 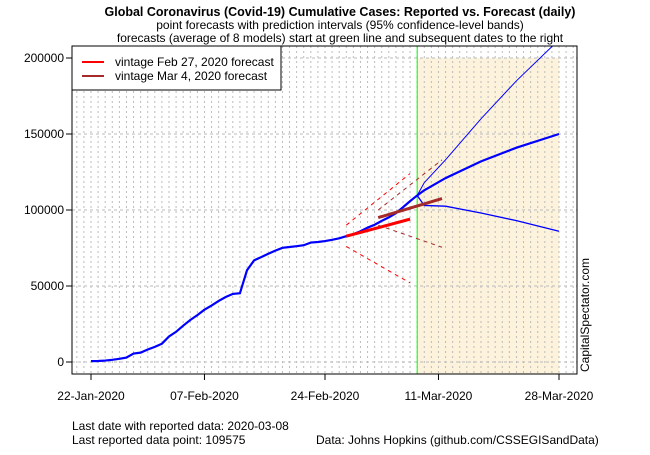 I want to click on y-tick-label: 0, so click(x=60, y=362).